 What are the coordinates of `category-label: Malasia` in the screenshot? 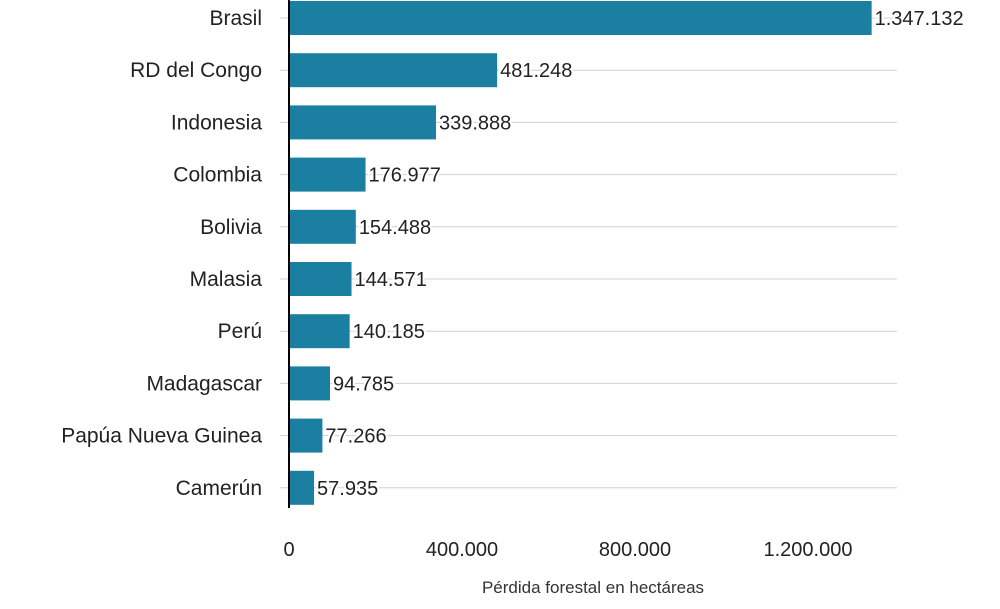 It's located at (226, 279).